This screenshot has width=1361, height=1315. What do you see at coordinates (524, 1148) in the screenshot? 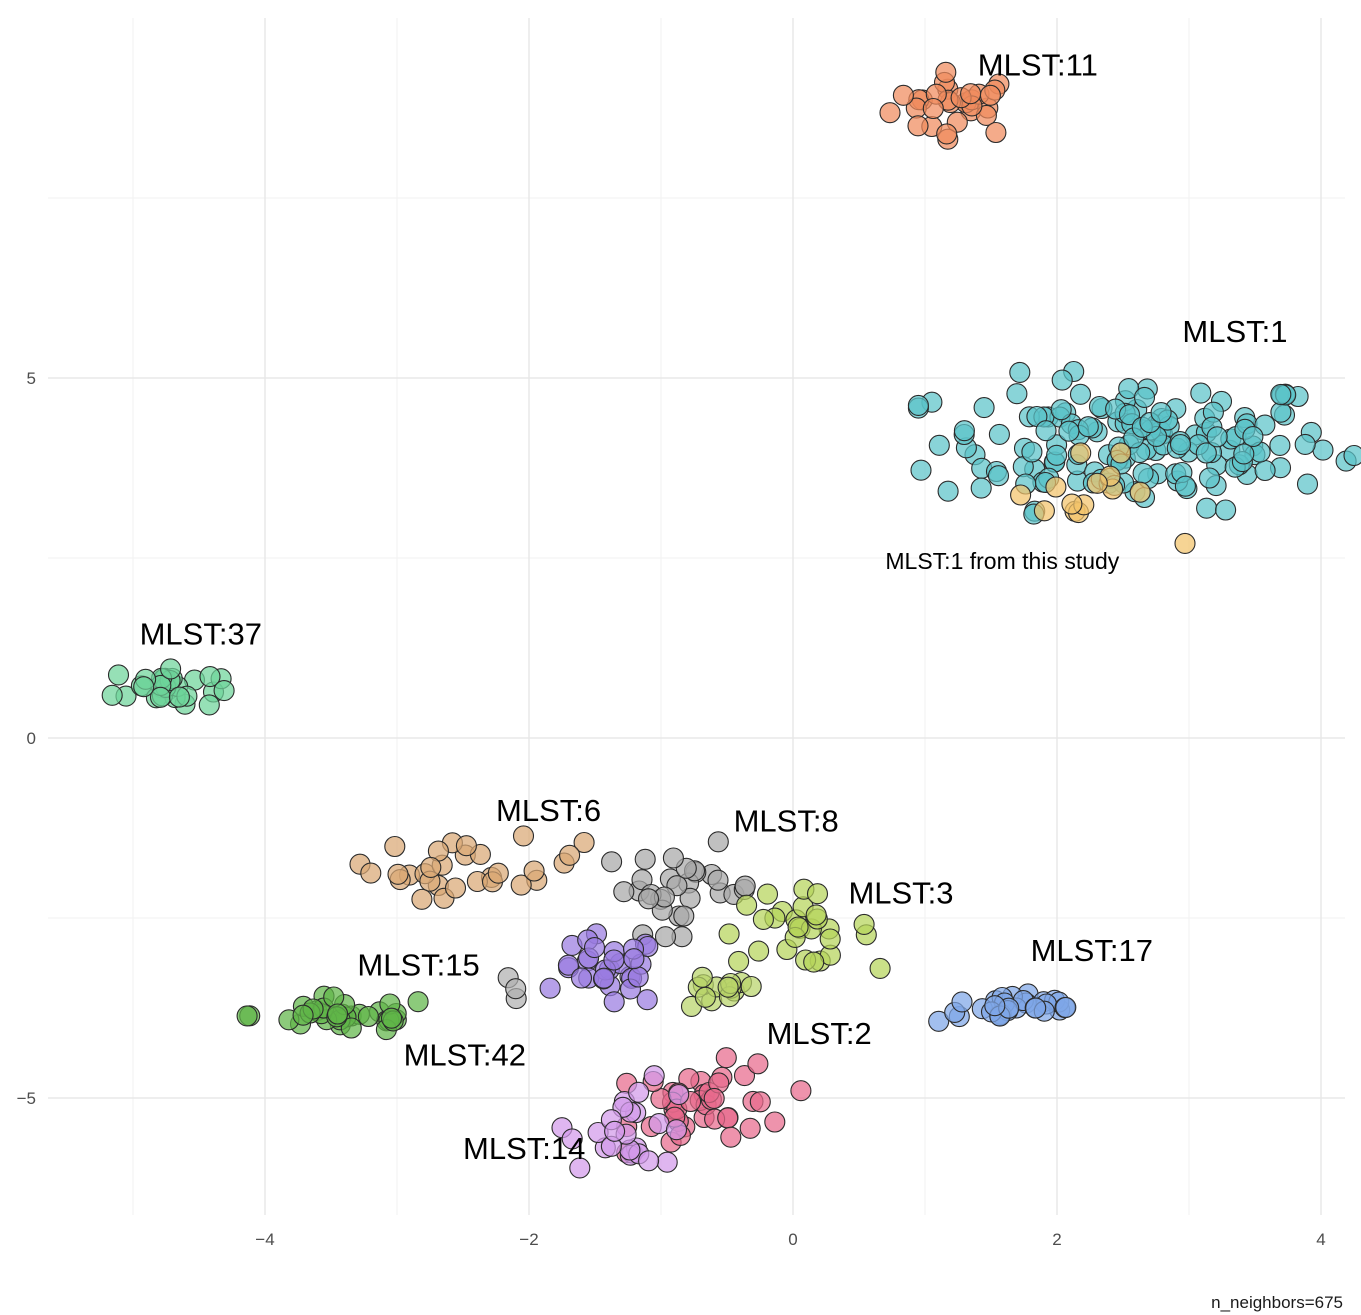
I see `cluster-label: MLST:14` at bounding box center [524, 1148].